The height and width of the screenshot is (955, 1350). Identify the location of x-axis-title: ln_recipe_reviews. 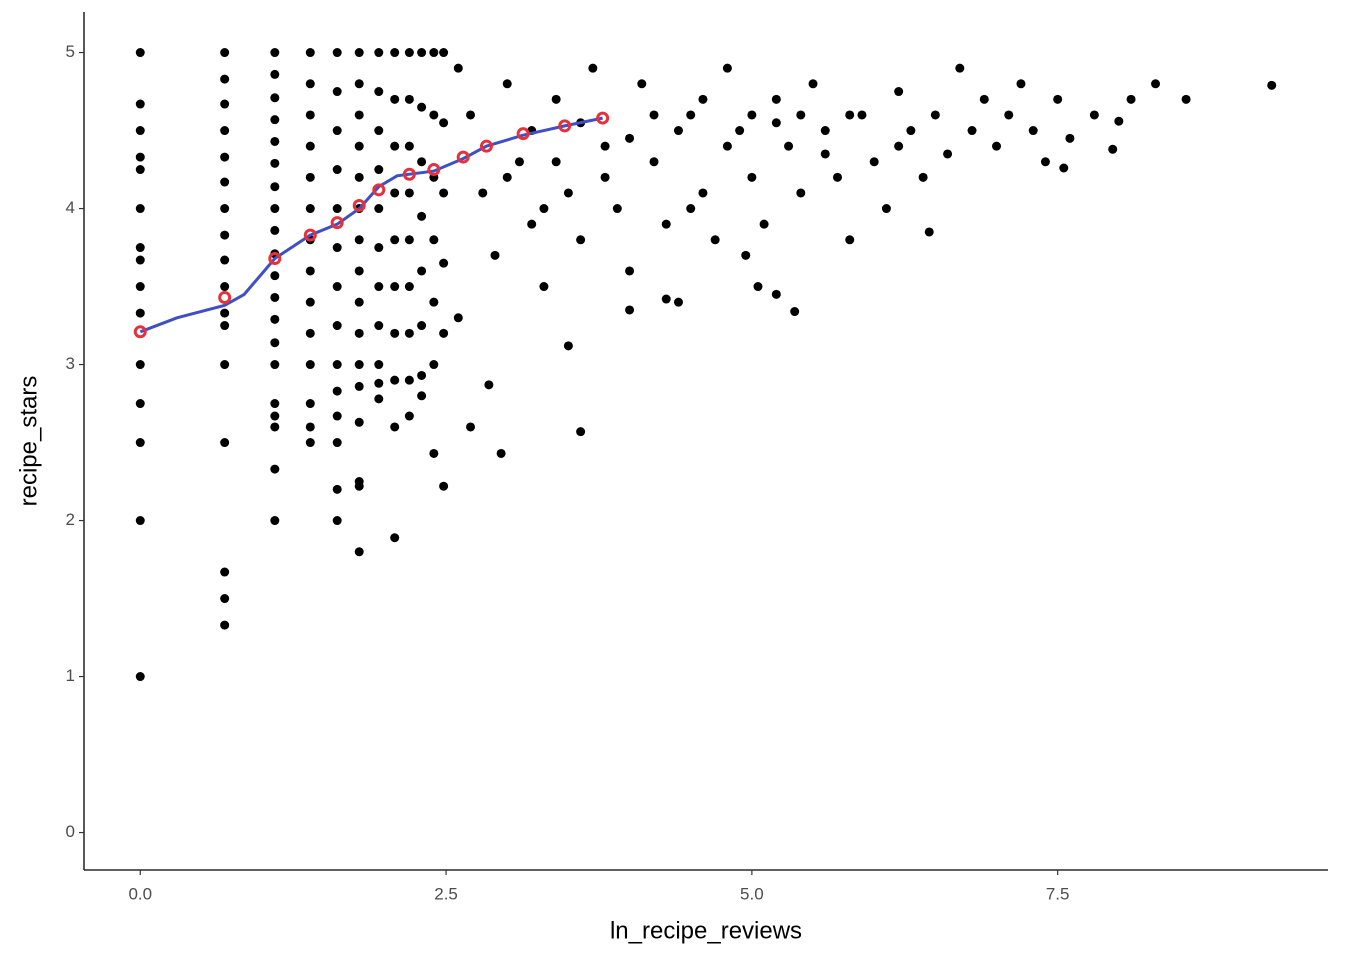
(706, 930).